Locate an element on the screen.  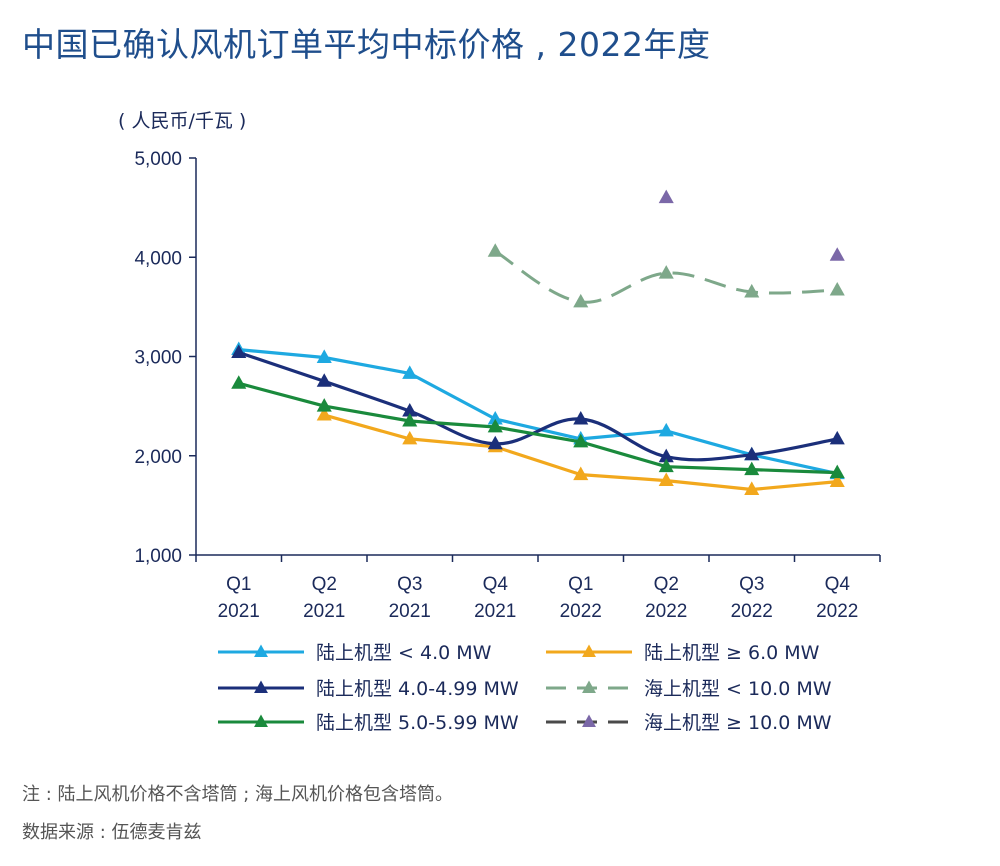
legend-label: 陆上机型 4.0-4.99 MW is located at coordinates (417, 689).